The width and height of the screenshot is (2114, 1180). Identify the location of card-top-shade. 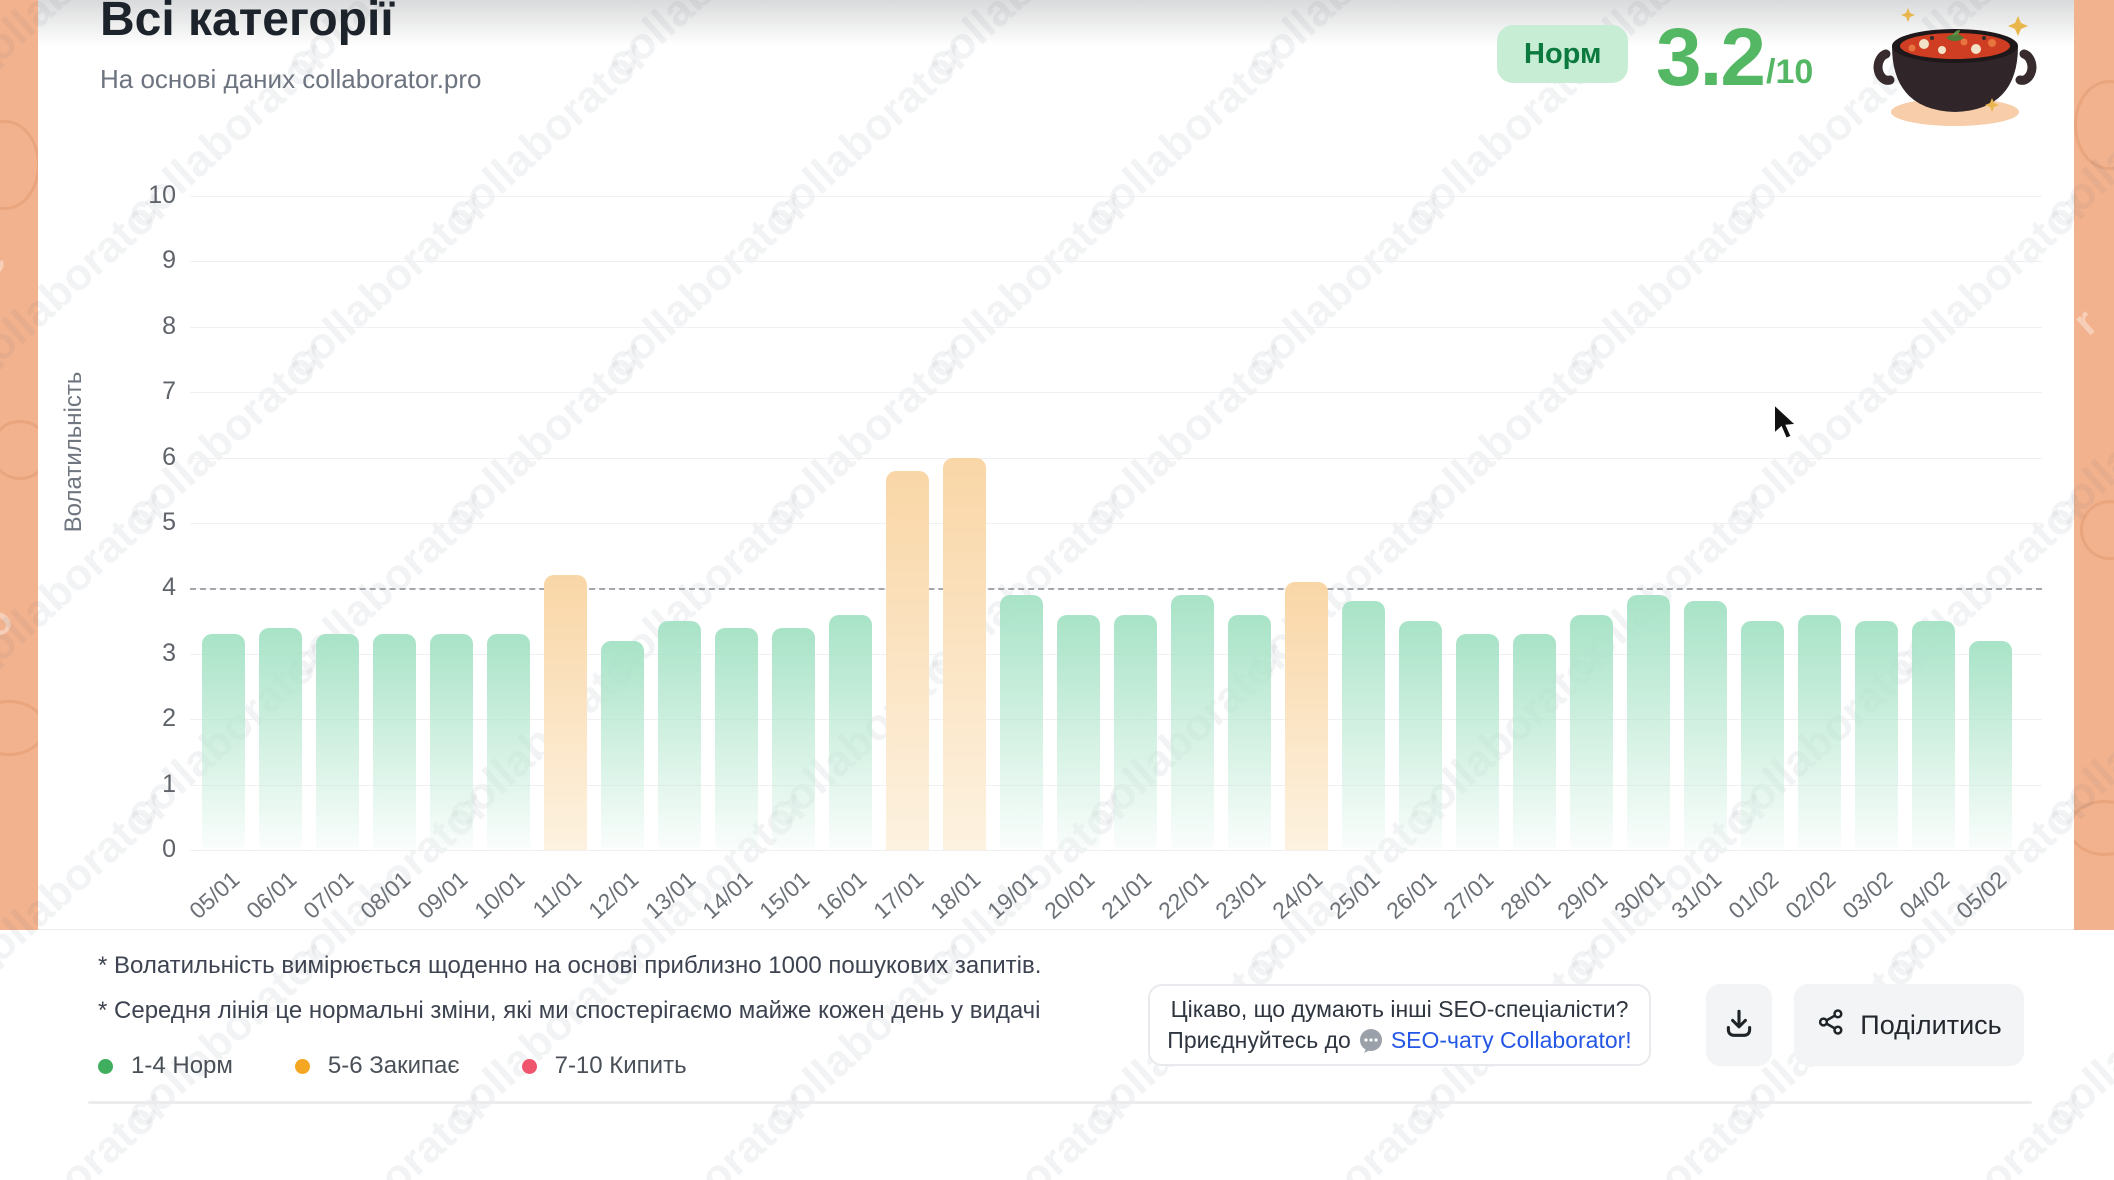
(1056, 23).